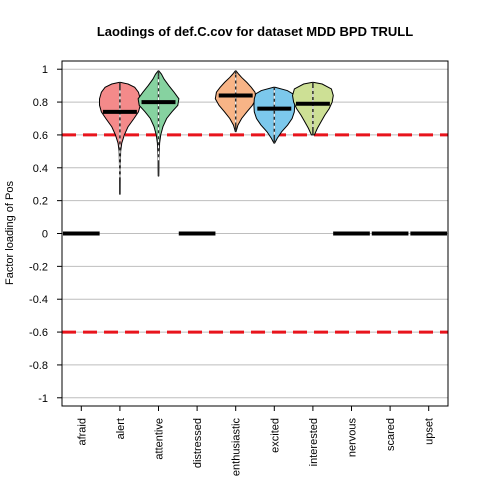 The height and width of the screenshot is (480, 480). What do you see at coordinates (237, 447) in the screenshot?
I see `x-tick-label-enthusiastic: enthusiastic` at bounding box center [237, 447].